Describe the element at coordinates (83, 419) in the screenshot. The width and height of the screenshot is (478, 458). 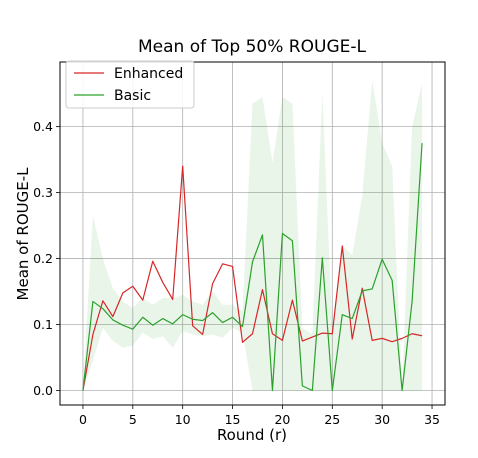
I see `x-tick-label: 0` at that location.